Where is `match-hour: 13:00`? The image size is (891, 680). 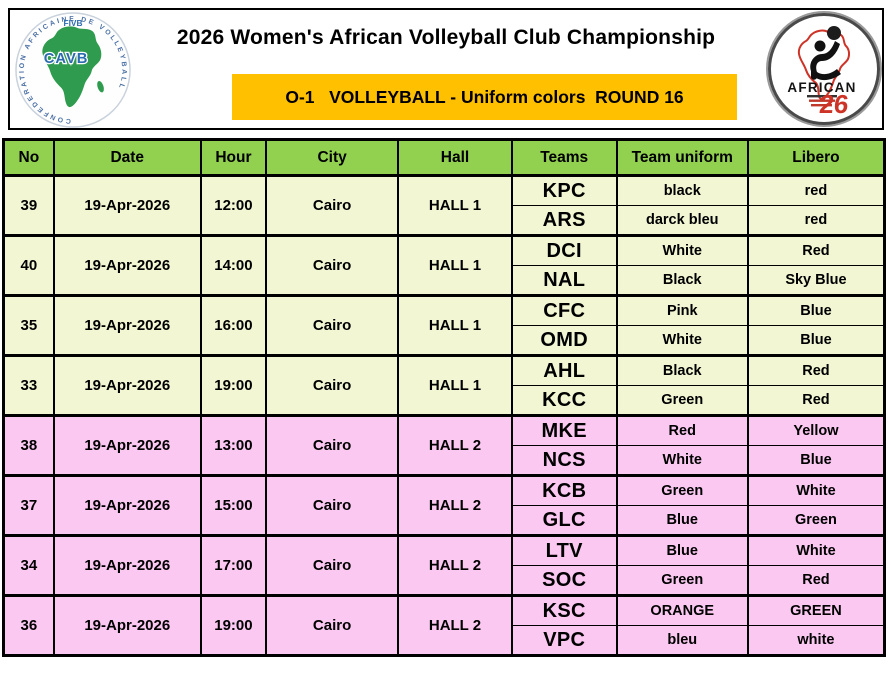 match-hour: 13:00 is located at coordinates (233, 445).